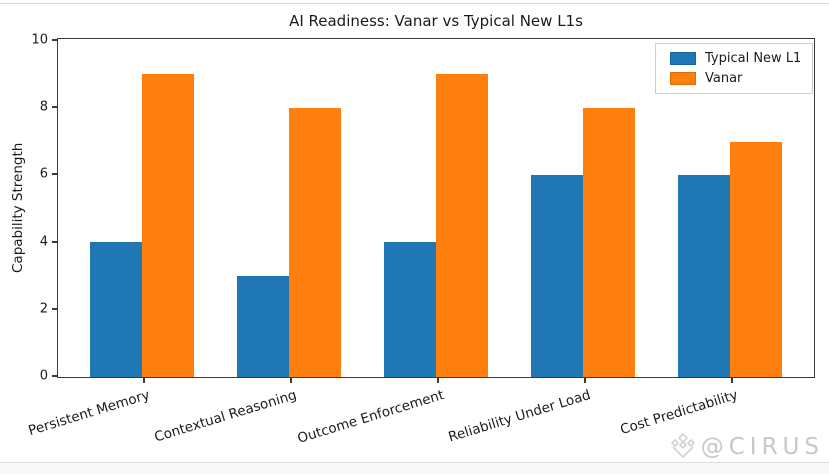 The image size is (829, 474). Describe the element at coordinates (414, 462) in the screenshot. I see `bottom-divider` at that location.